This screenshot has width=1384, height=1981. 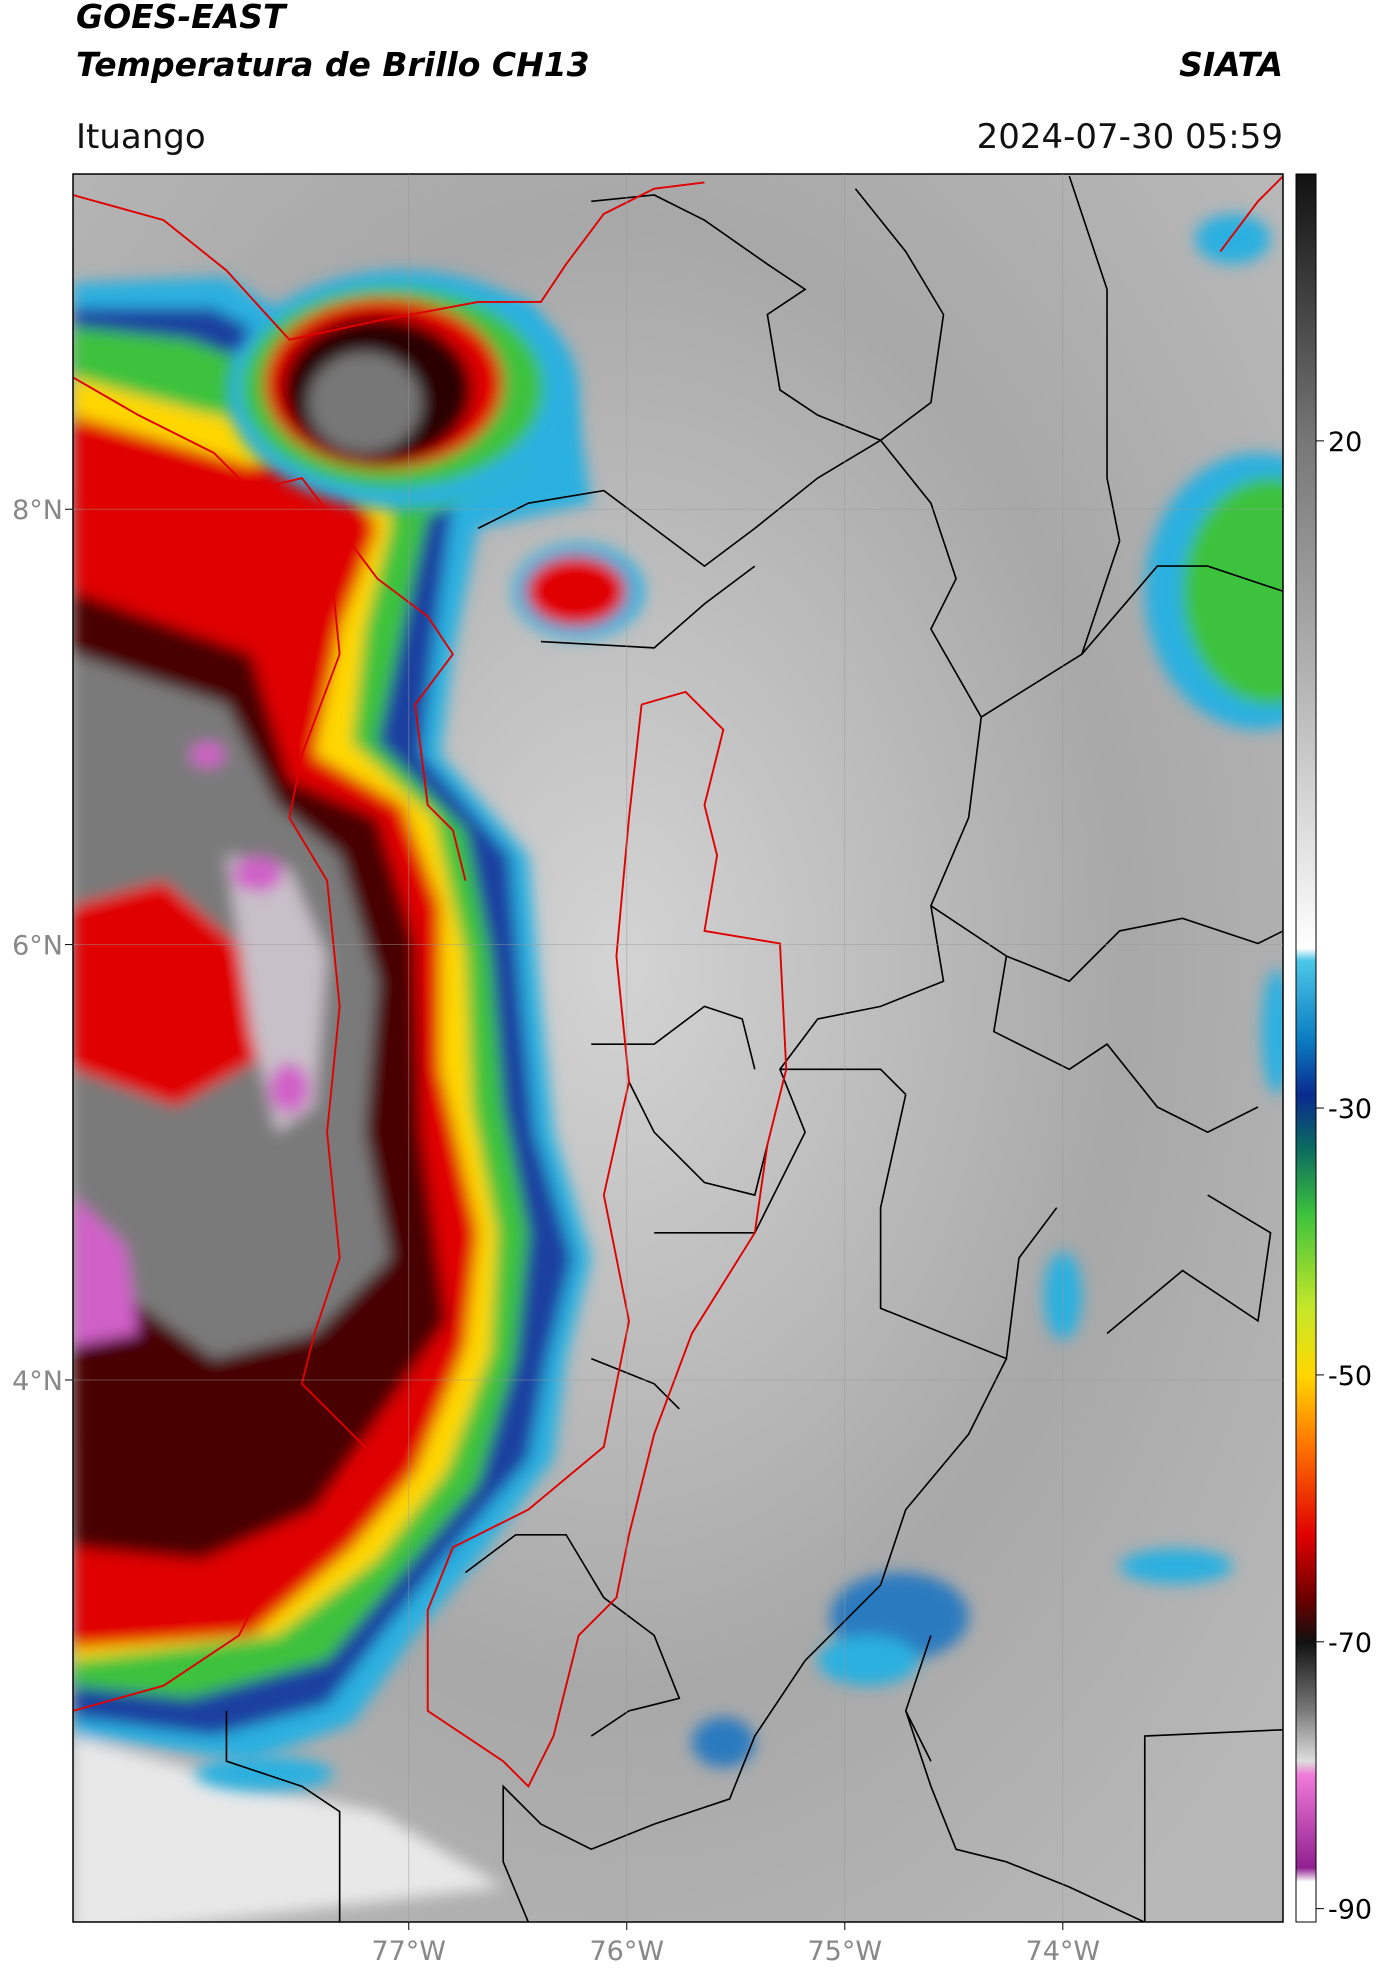 I want to click on region-outline, so click(x=607, y=1239).